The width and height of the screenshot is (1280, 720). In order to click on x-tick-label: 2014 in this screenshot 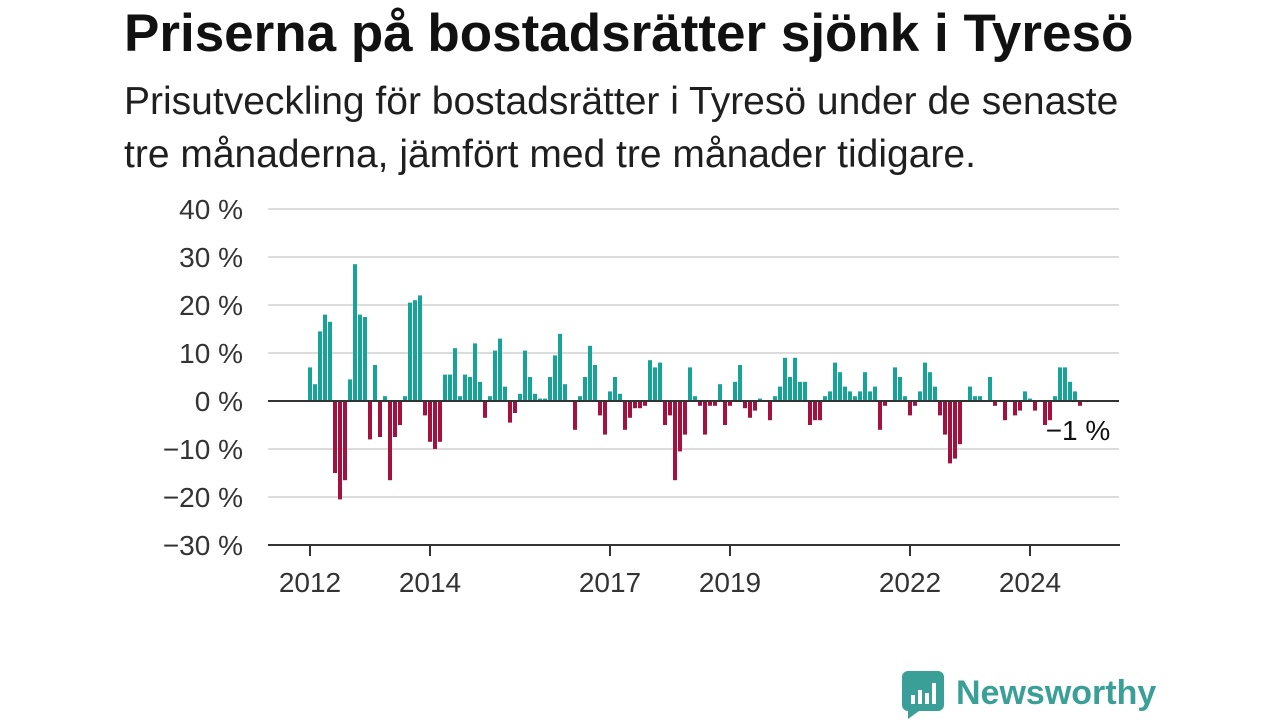, I will do `click(430, 582)`.